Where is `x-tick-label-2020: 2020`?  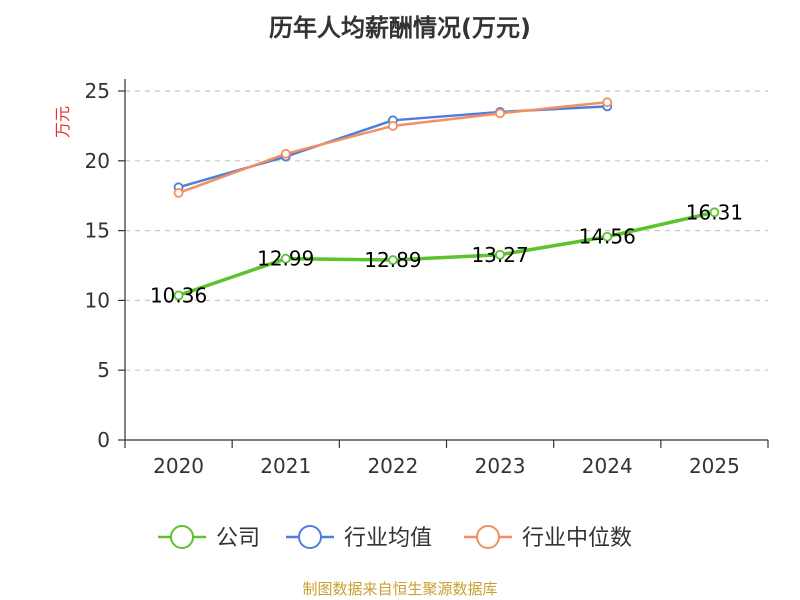
x-tick-label-2020: 2020 is located at coordinates (178, 466).